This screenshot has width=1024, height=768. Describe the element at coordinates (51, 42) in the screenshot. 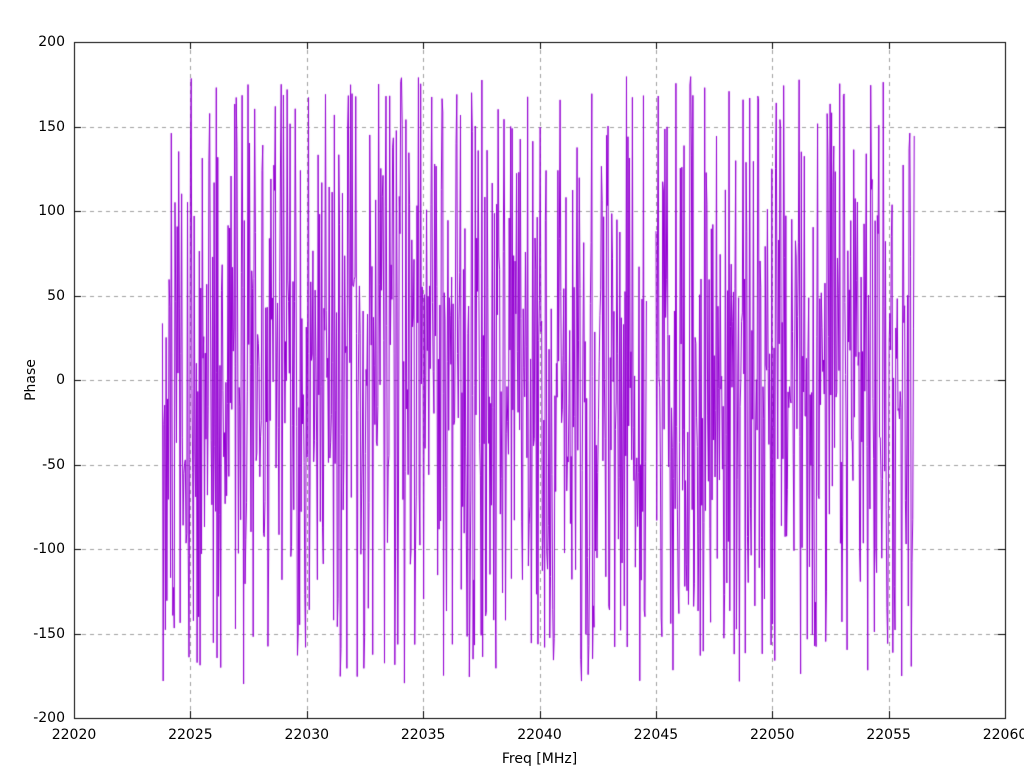

I see `y-tick-label: 200` at that location.